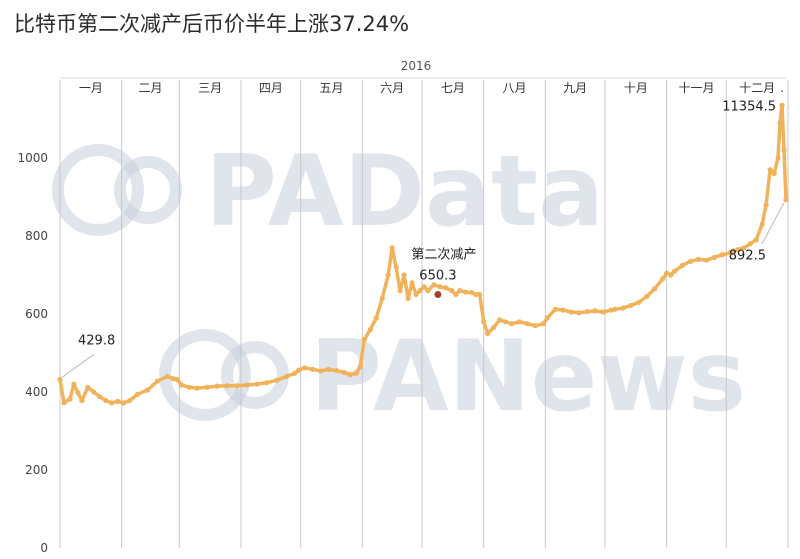 The image size is (800, 559). I want to click on y-tick-label: 1000, so click(32, 158).